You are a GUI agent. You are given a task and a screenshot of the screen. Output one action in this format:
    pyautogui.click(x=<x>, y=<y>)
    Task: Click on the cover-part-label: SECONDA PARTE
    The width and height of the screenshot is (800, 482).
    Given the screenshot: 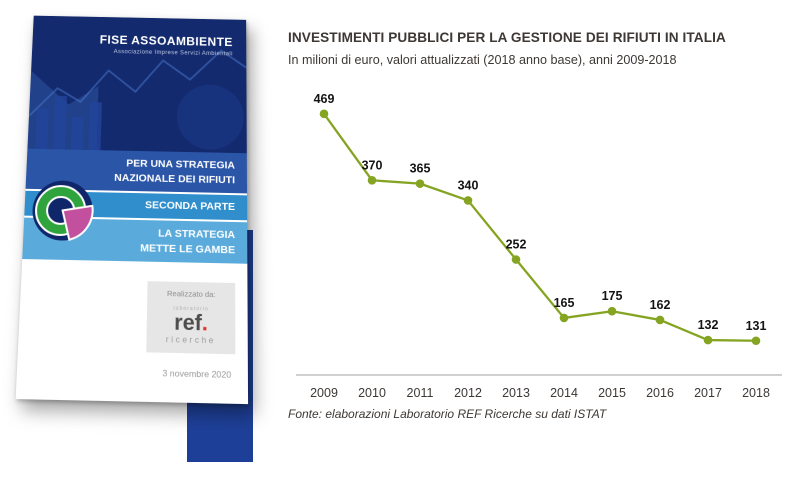 What is the action you would take?
    pyautogui.click(x=190, y=206)
    